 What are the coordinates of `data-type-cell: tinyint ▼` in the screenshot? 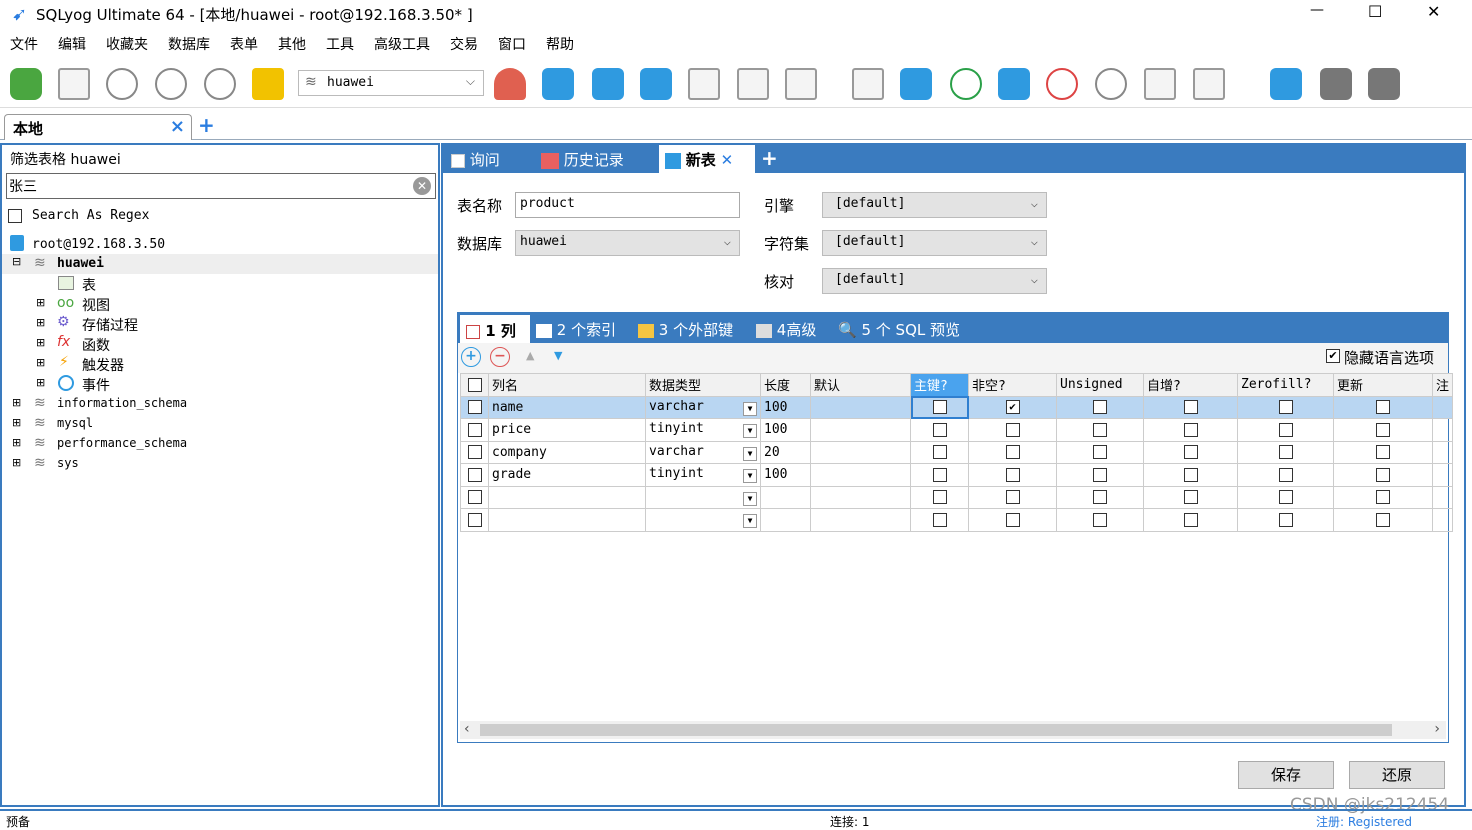 It's located at (703, 475).